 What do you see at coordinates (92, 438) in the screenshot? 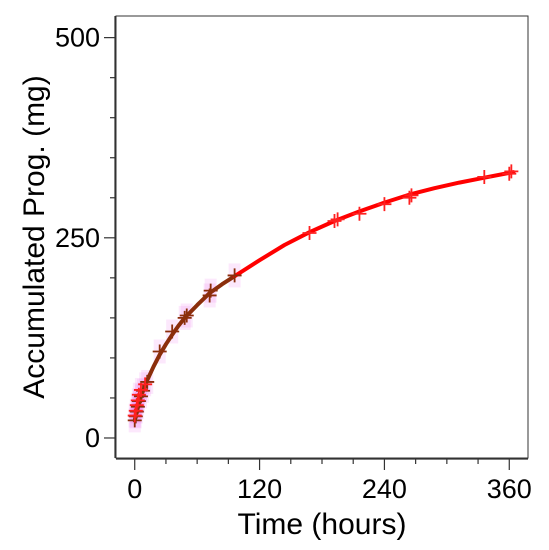
I see `y-tick-label: 0` at bounding box center [92, 438].